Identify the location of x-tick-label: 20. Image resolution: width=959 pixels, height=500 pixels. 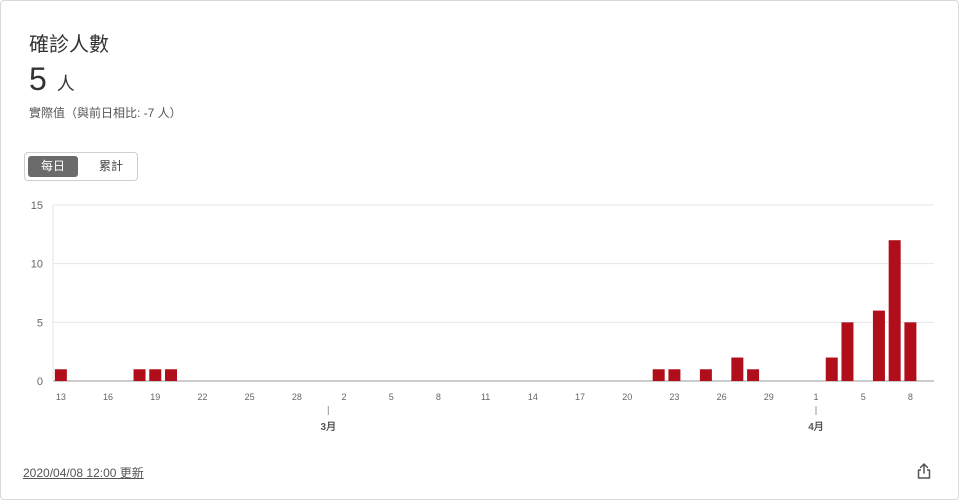
(627, 397).